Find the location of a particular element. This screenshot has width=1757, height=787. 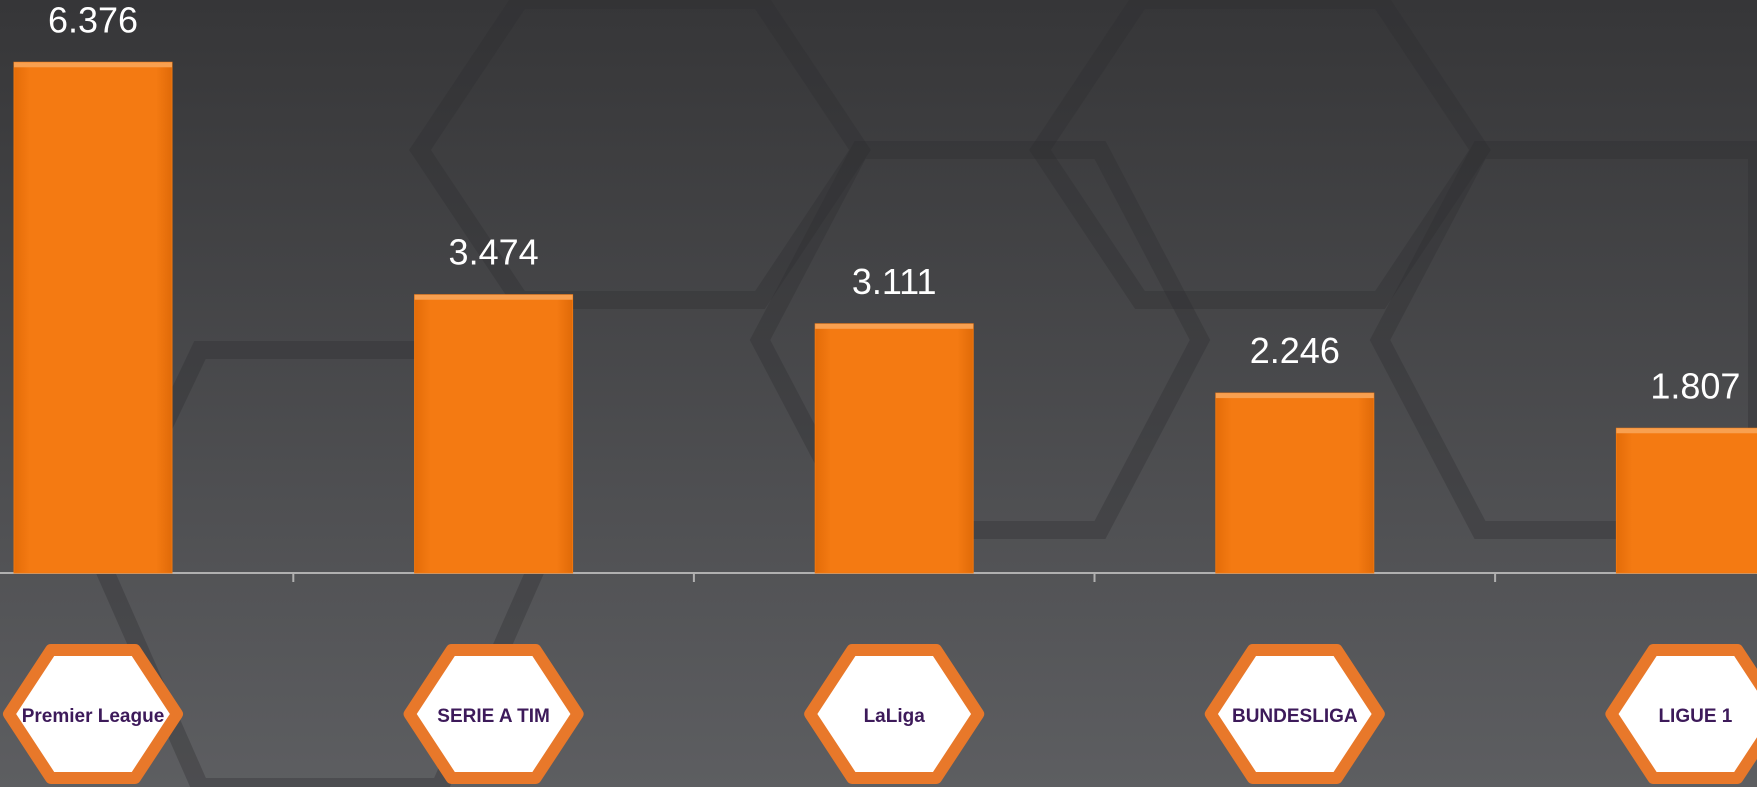

value-label: 2.246 is located at coordinates (1295, 350).